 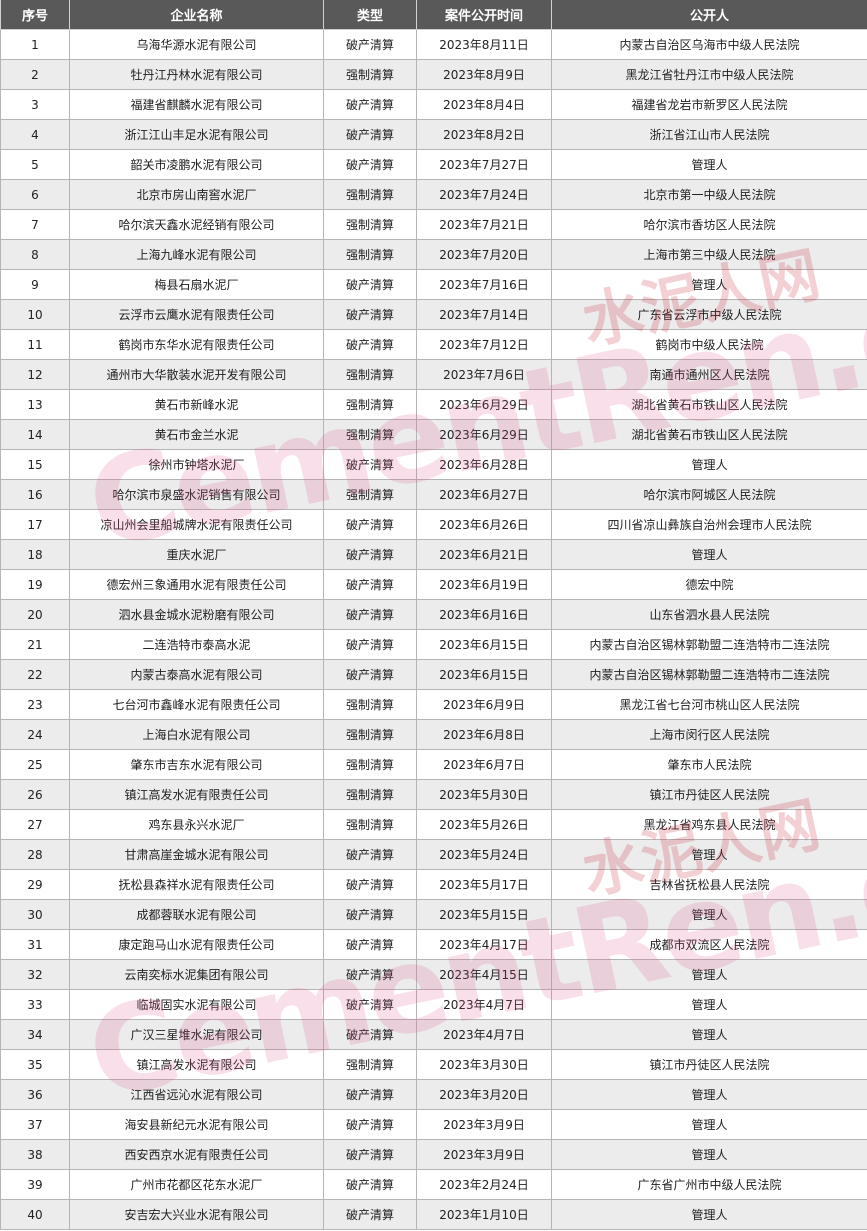 What do you see at coordinates (35, 1124) in the screenshot?
I see `cell-index: 37` at bounding box center [35, 1124].